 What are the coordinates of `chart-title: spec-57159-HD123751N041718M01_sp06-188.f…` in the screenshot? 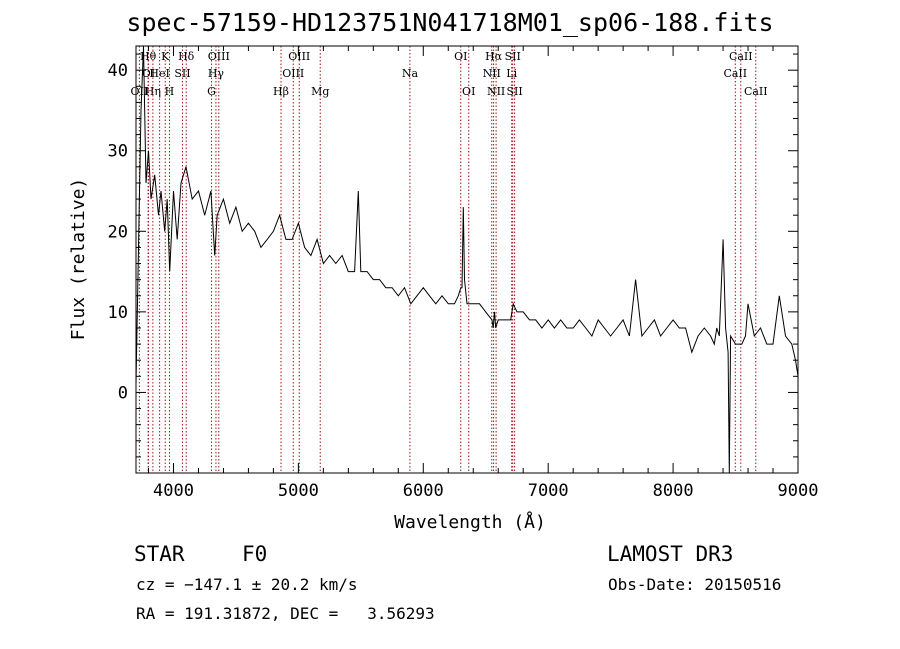 It's located at (450, 22).